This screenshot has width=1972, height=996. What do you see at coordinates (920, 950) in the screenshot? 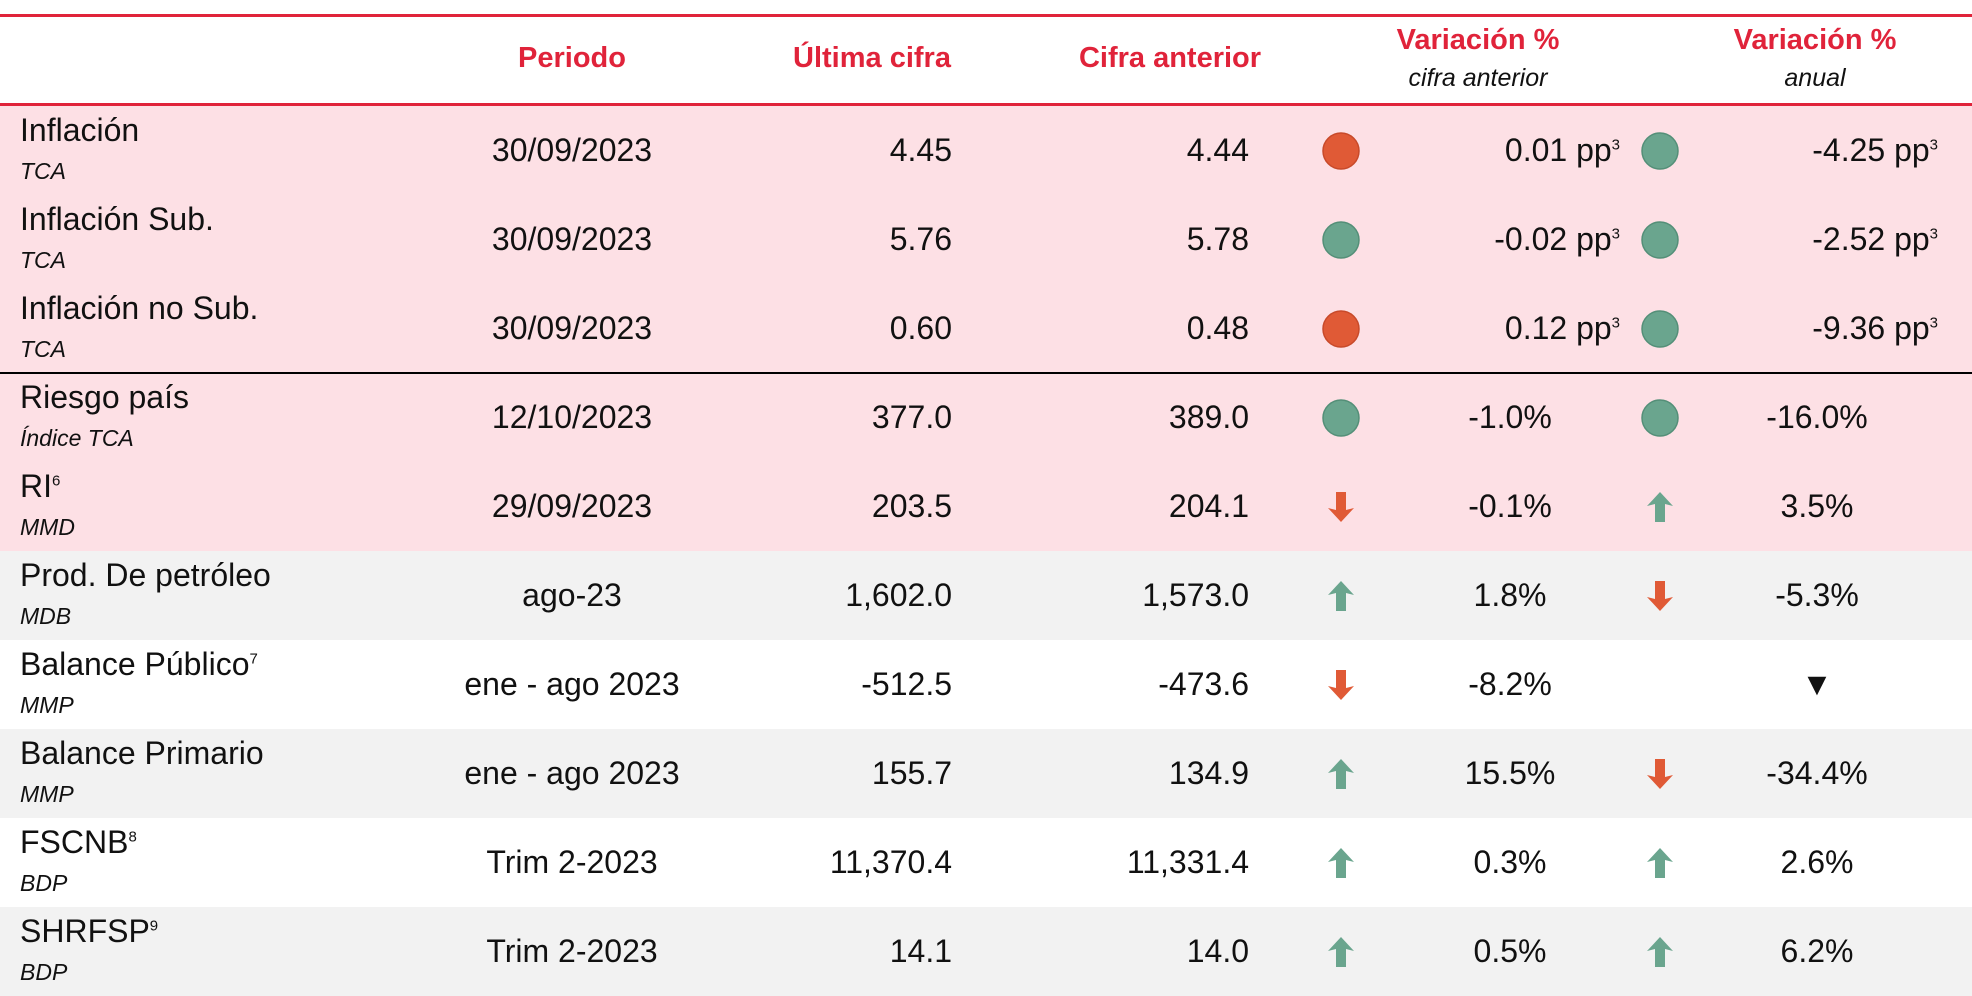
I see `last: 14.1` at bounding box center [920, 950].